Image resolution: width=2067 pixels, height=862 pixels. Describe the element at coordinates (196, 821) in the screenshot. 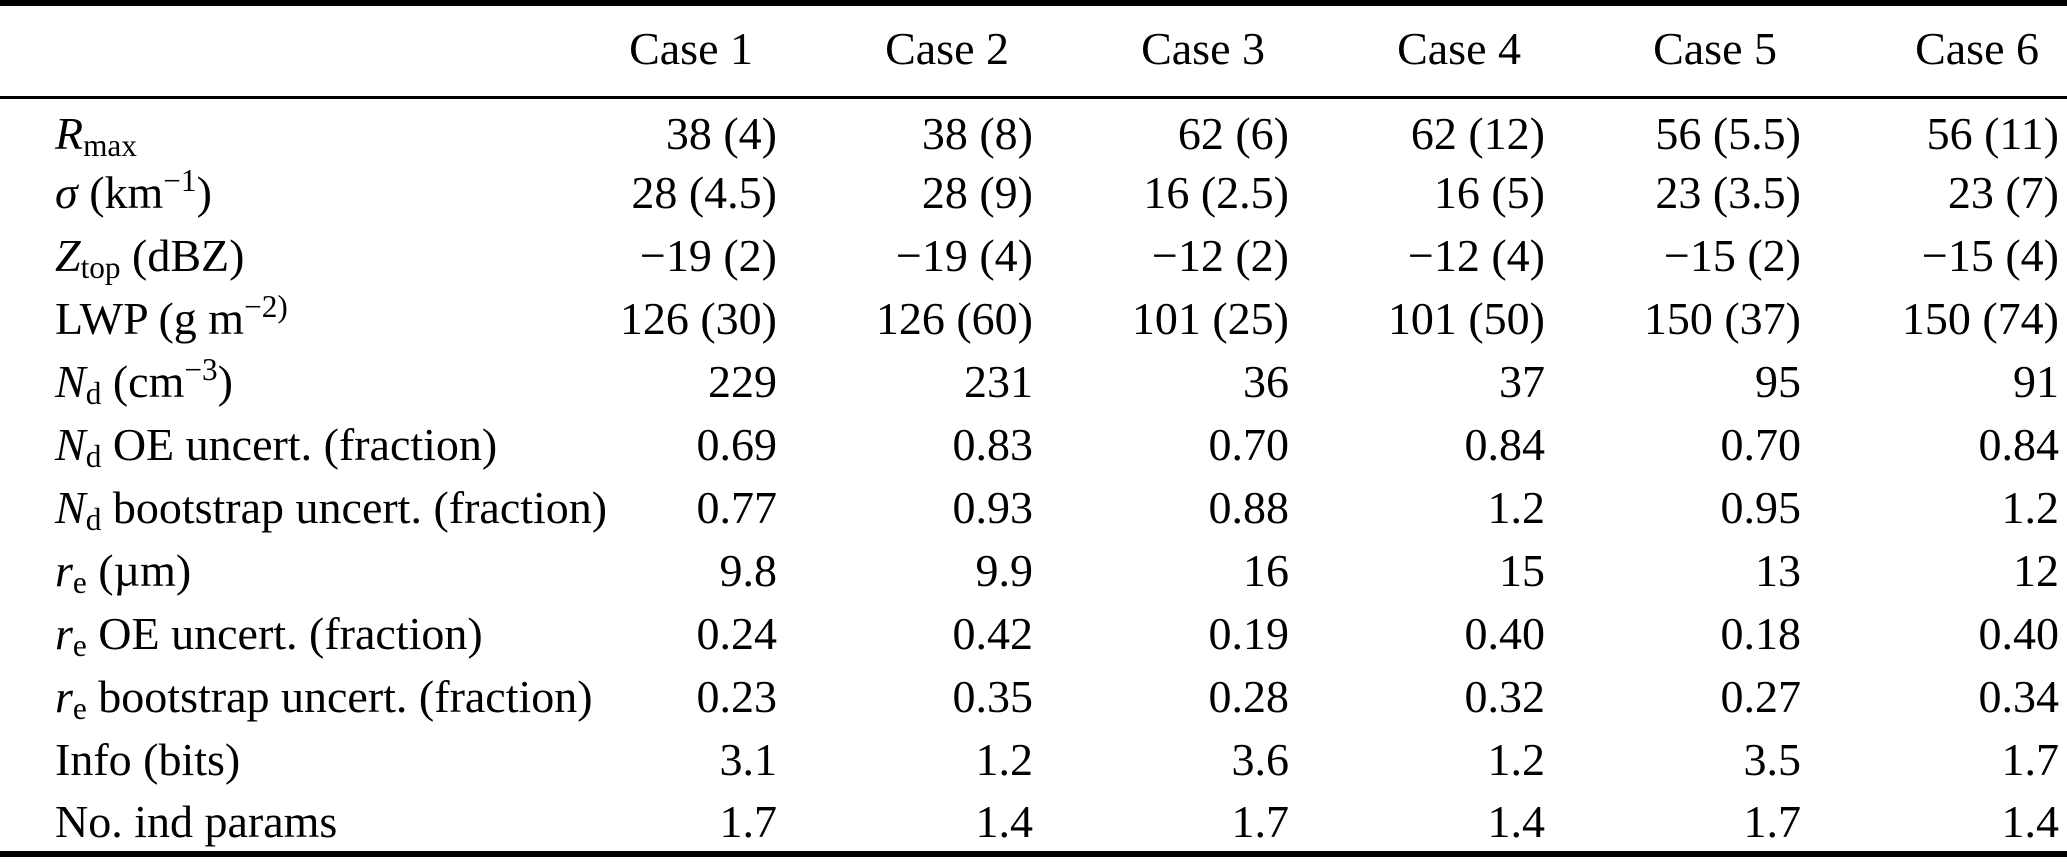

I see `label-part: No. ind params` at that location.